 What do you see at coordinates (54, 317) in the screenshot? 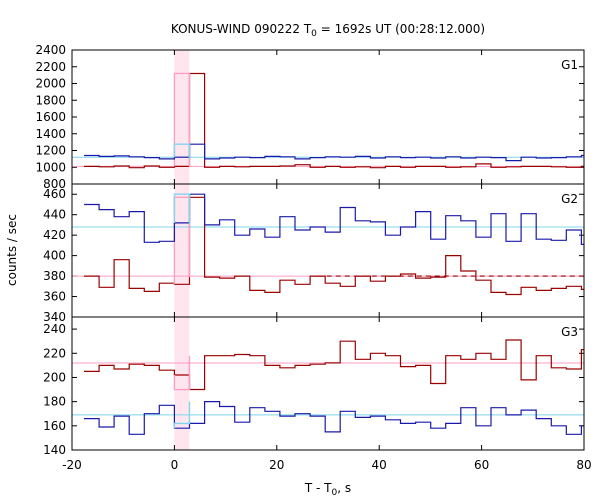
I see `y-tick-label: 340` at bounding box center [54, 317].